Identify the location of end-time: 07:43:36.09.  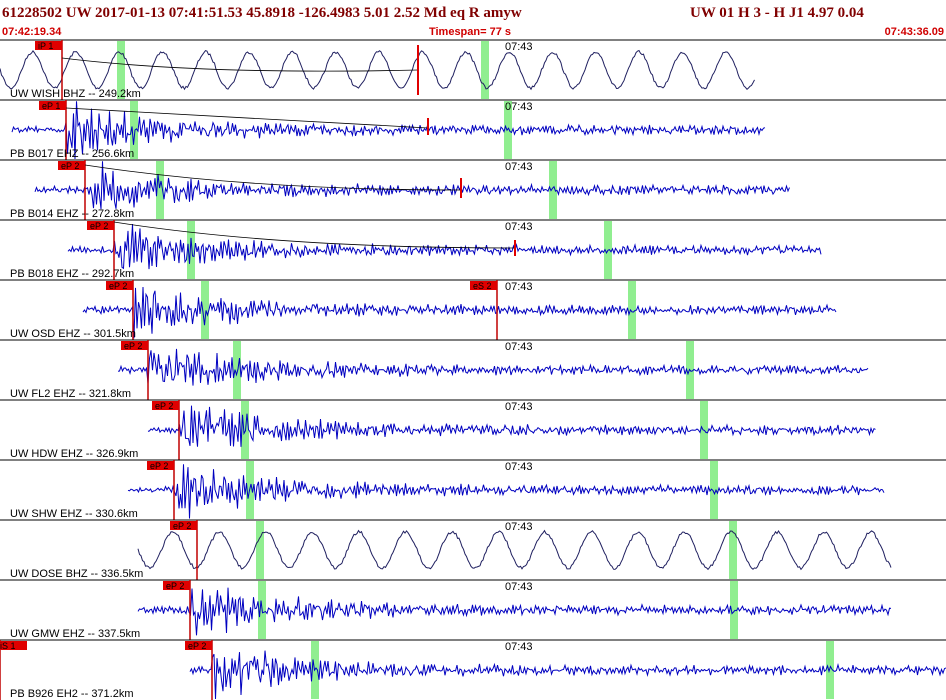
(914, 32).